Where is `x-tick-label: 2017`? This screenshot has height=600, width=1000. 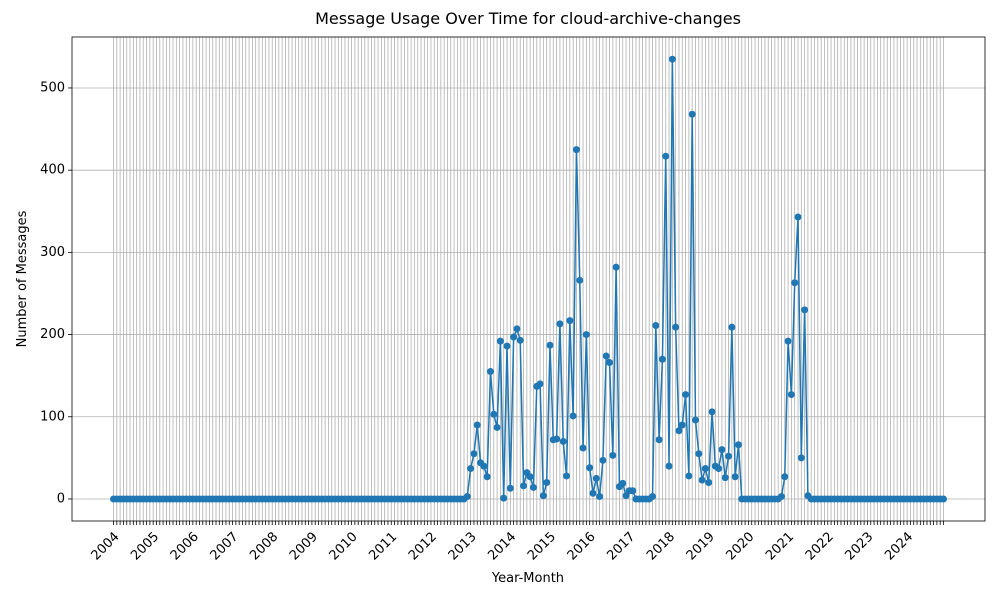
x-tick-label: 2017 is located at coordinates (621, 546).